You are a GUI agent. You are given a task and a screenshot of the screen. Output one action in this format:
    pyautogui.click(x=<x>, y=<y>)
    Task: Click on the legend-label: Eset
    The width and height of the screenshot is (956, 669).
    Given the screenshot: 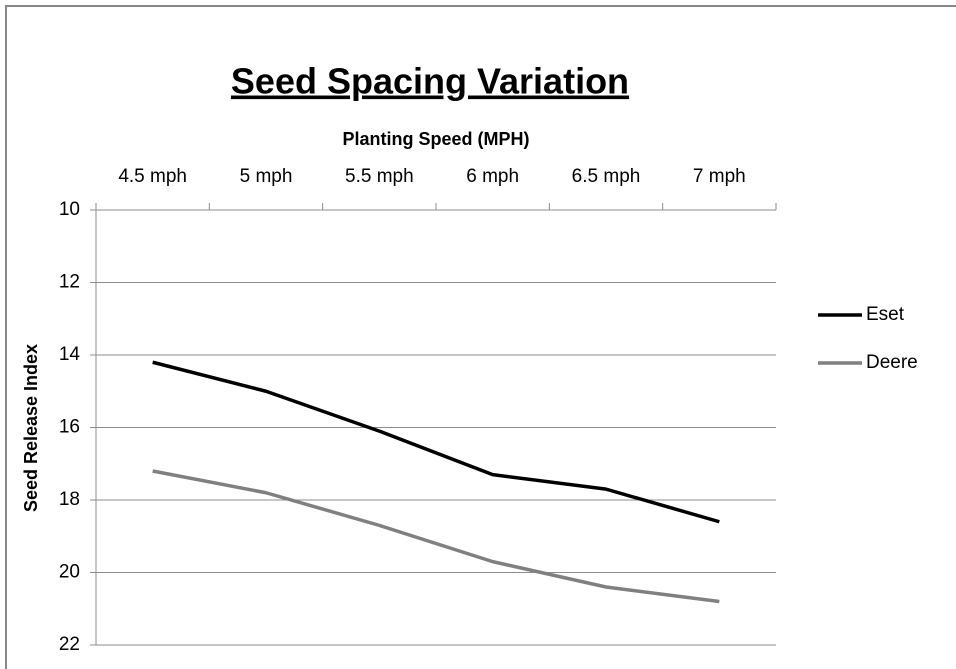 What is the action you would take?
    pyautogui.click(x=885, y=314)
    